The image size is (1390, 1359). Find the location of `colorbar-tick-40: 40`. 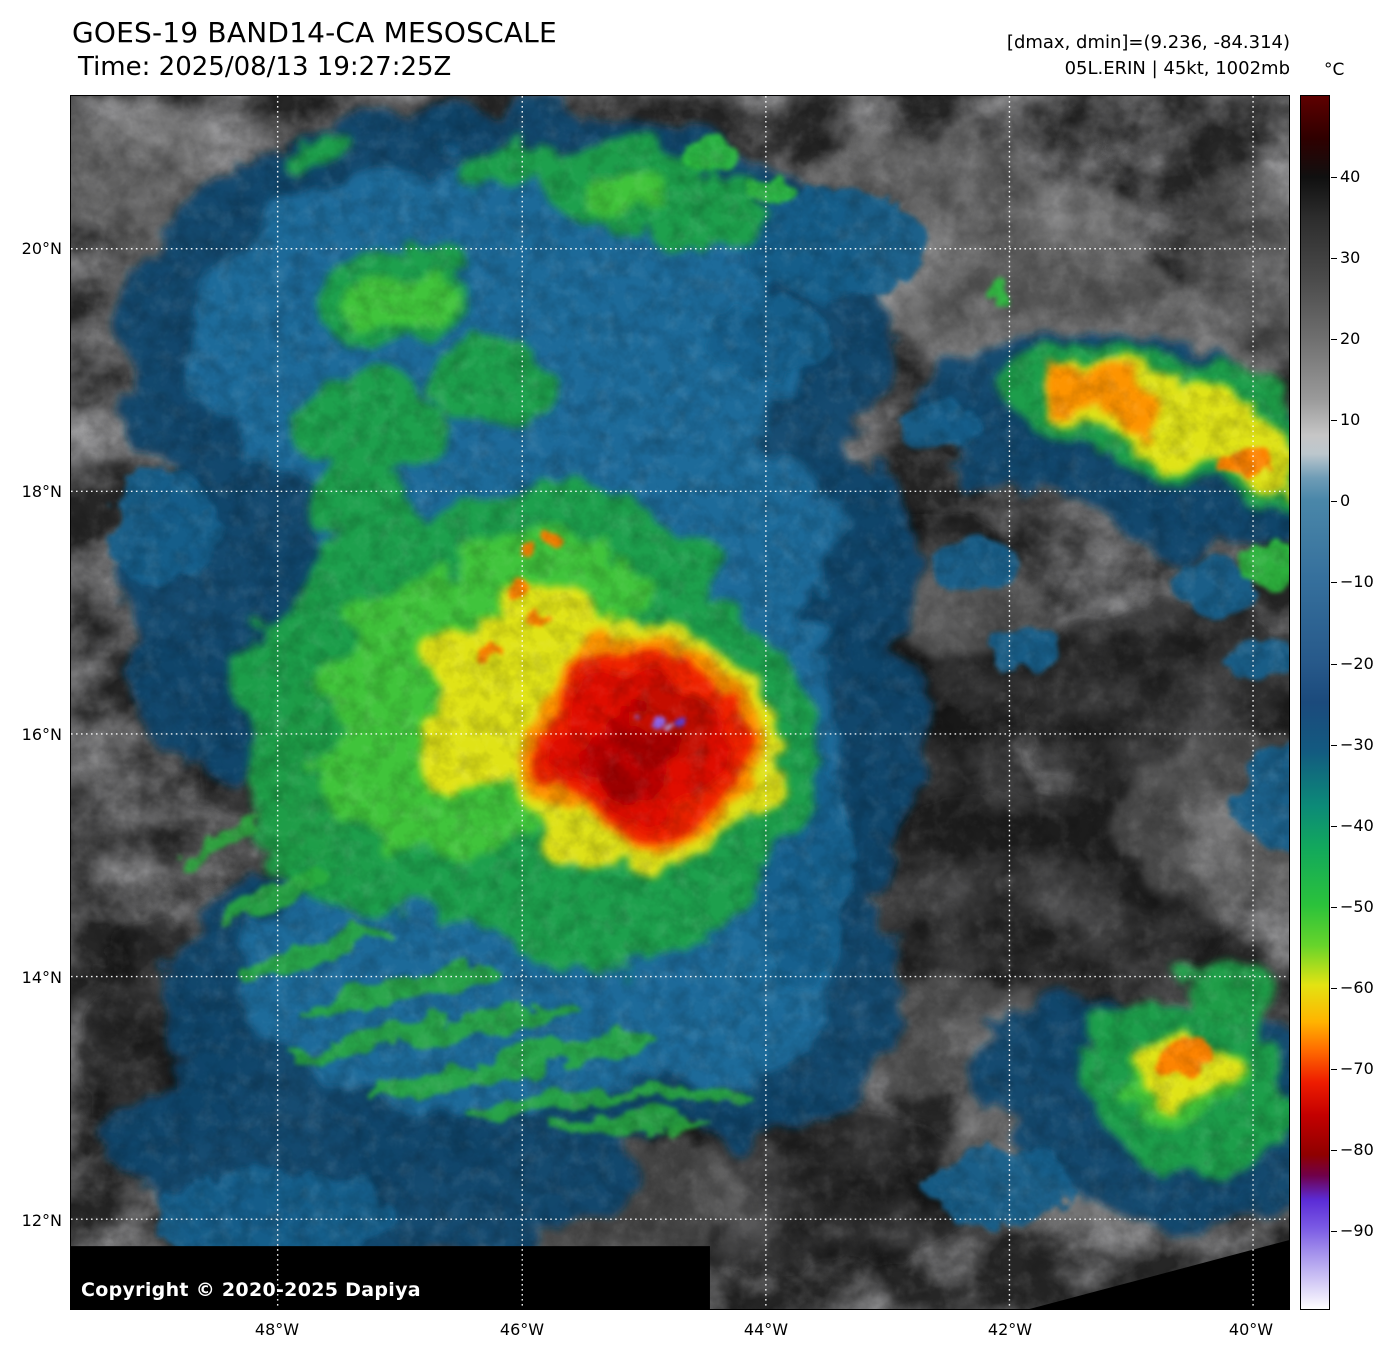

colorbar-tick-40: 40 is located at coordinates (1345, 176).